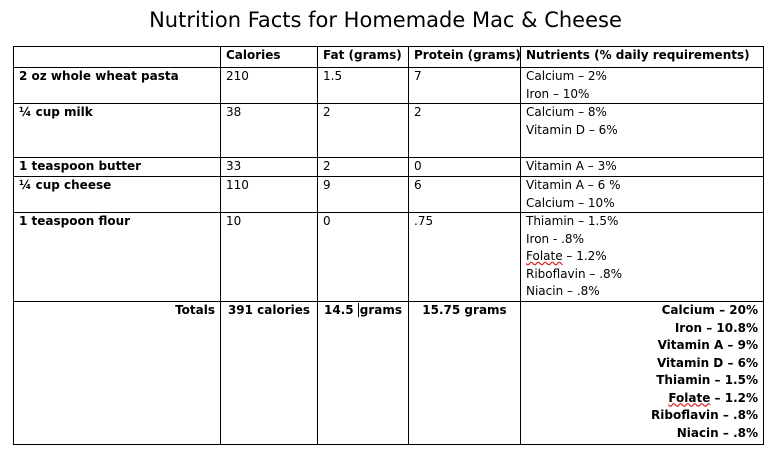 The height and width of the screenshot is (452, 771). I want to click on item-cell: 2 oz whole wheat pasta, so click(117, 85).